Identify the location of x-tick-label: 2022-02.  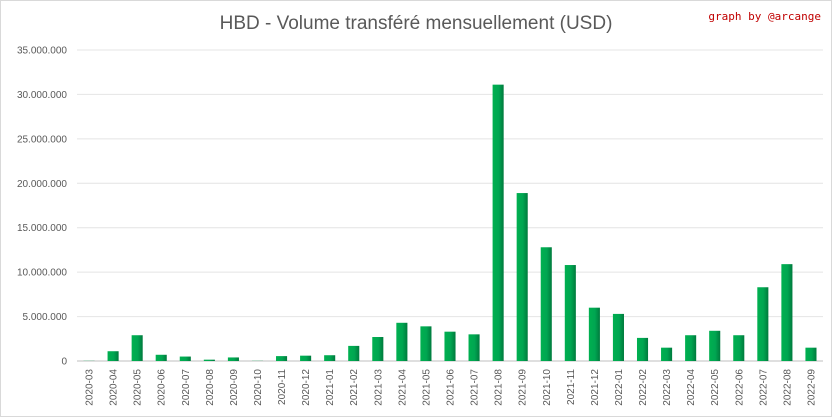
(643, 387).